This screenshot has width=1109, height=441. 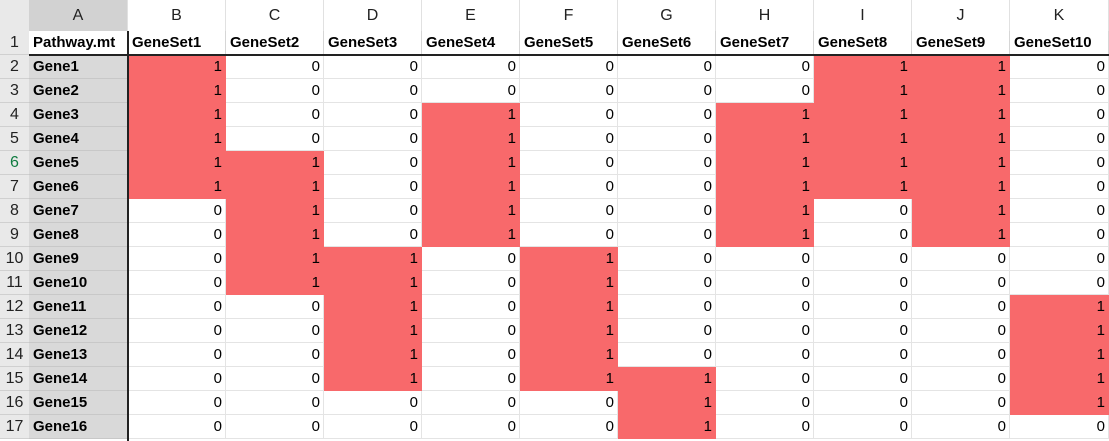 What do you see at coordinates (14, 403) in the screenshot?
I see `row-header-16: 16` at bounding box center [14, 403].